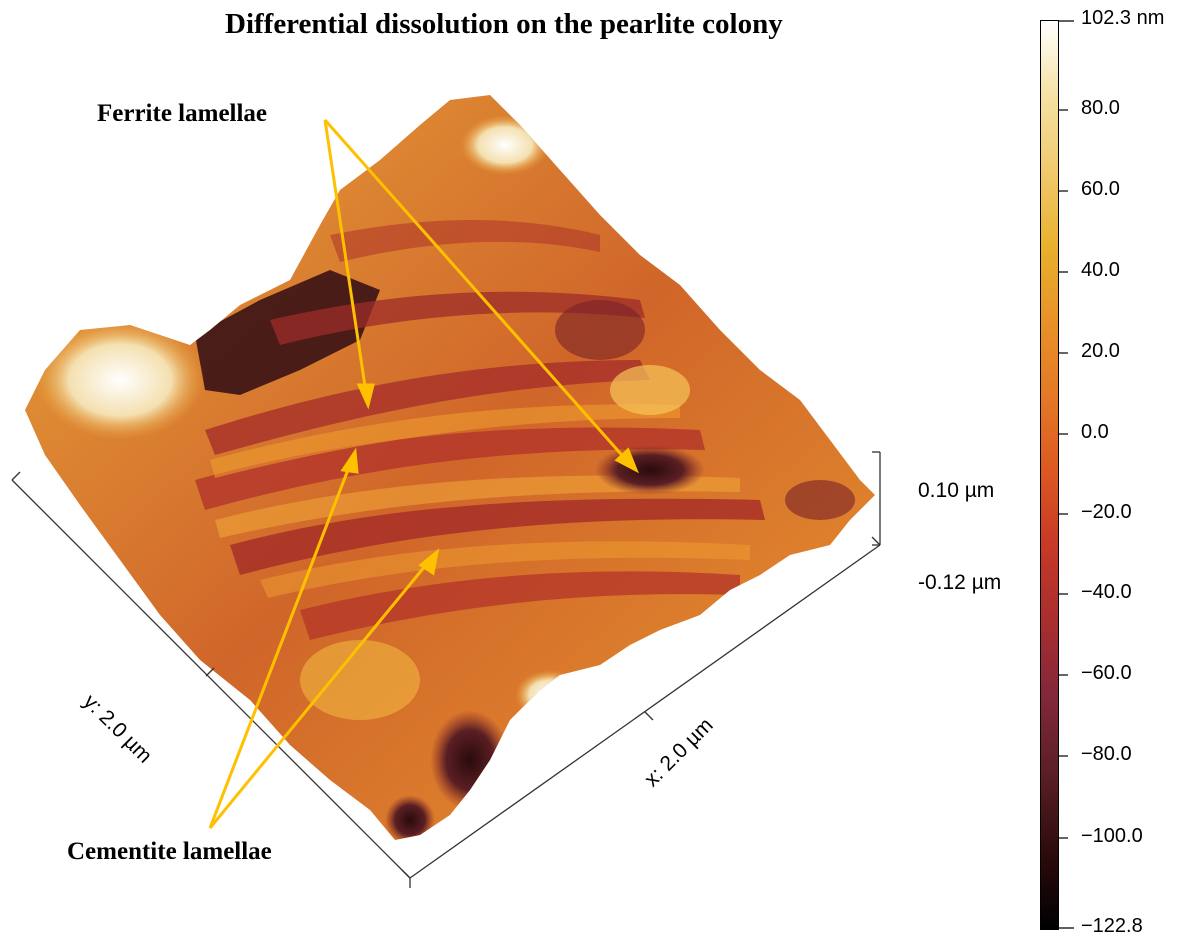  What do you see at coordinates (1123, 18) in the screenshot?
I see `colorbar-tick-label: 102.3 nm` at bounding box center [1123, 18].